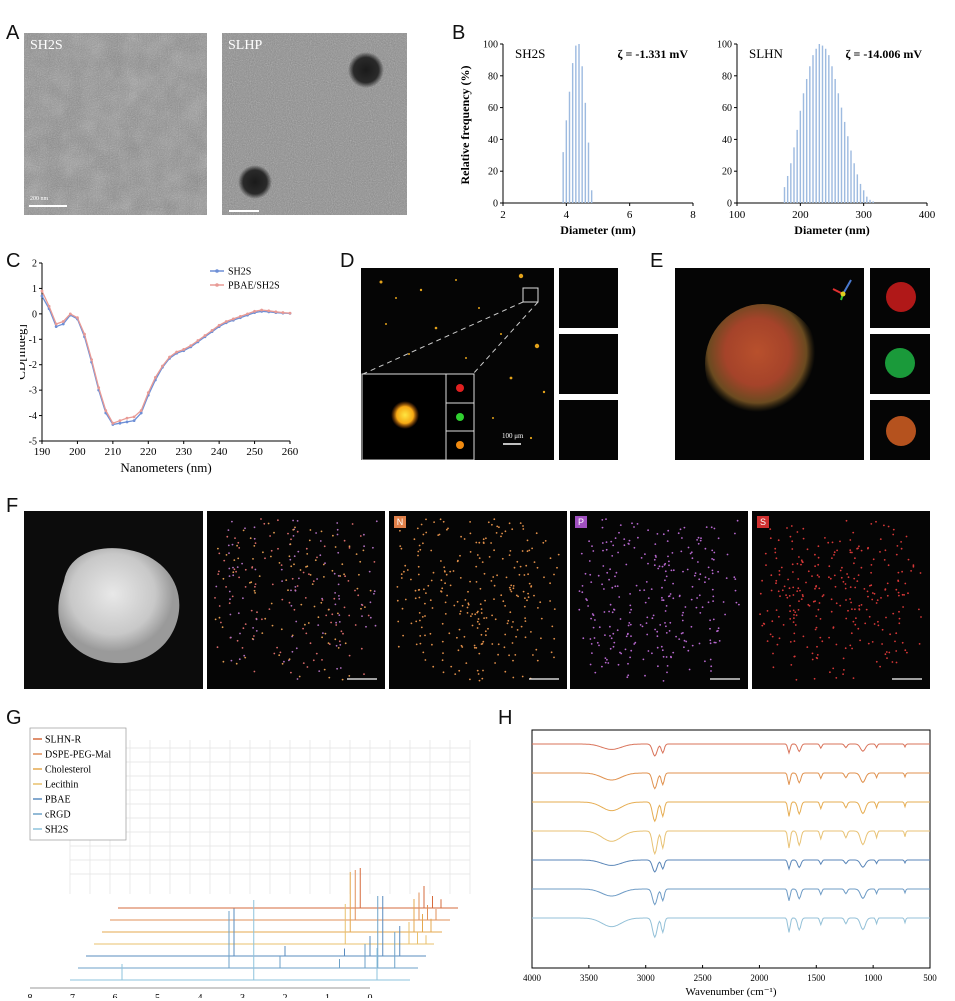 Image resolution: width=955 pixels, height=1001 pixels. What do you see at coordinates (327, 995) in the screenshot?
I see `x-tick-label: 1` at bounding box center [327, 995].